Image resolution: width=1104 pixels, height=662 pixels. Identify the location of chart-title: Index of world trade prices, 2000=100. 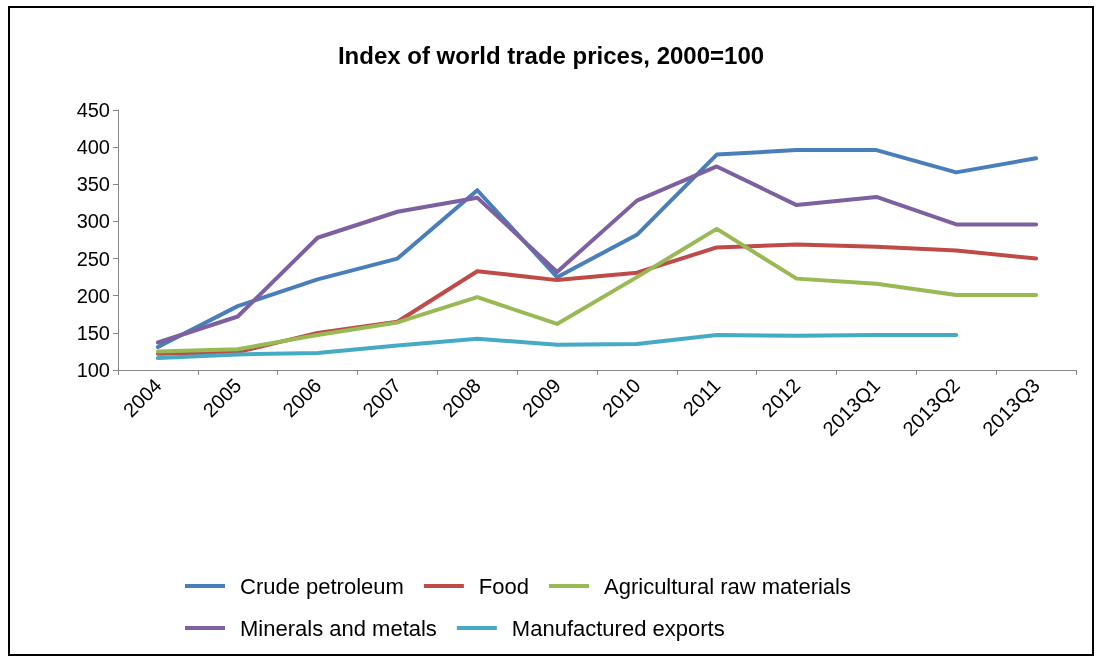
(551, 55).